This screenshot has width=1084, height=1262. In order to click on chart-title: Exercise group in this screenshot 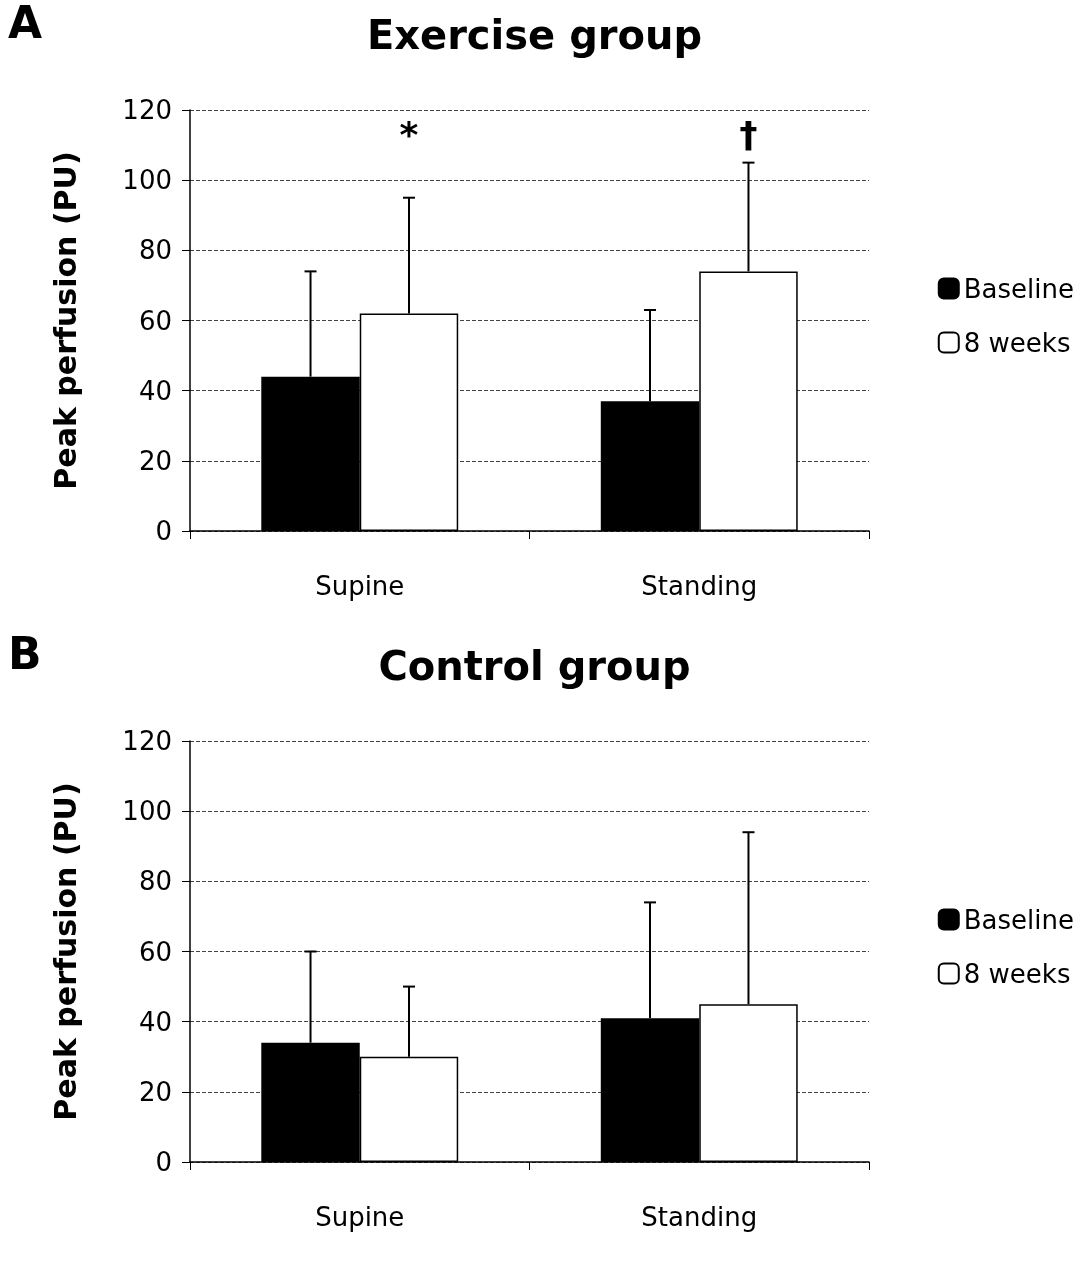, I will do `click(534, 35)`.